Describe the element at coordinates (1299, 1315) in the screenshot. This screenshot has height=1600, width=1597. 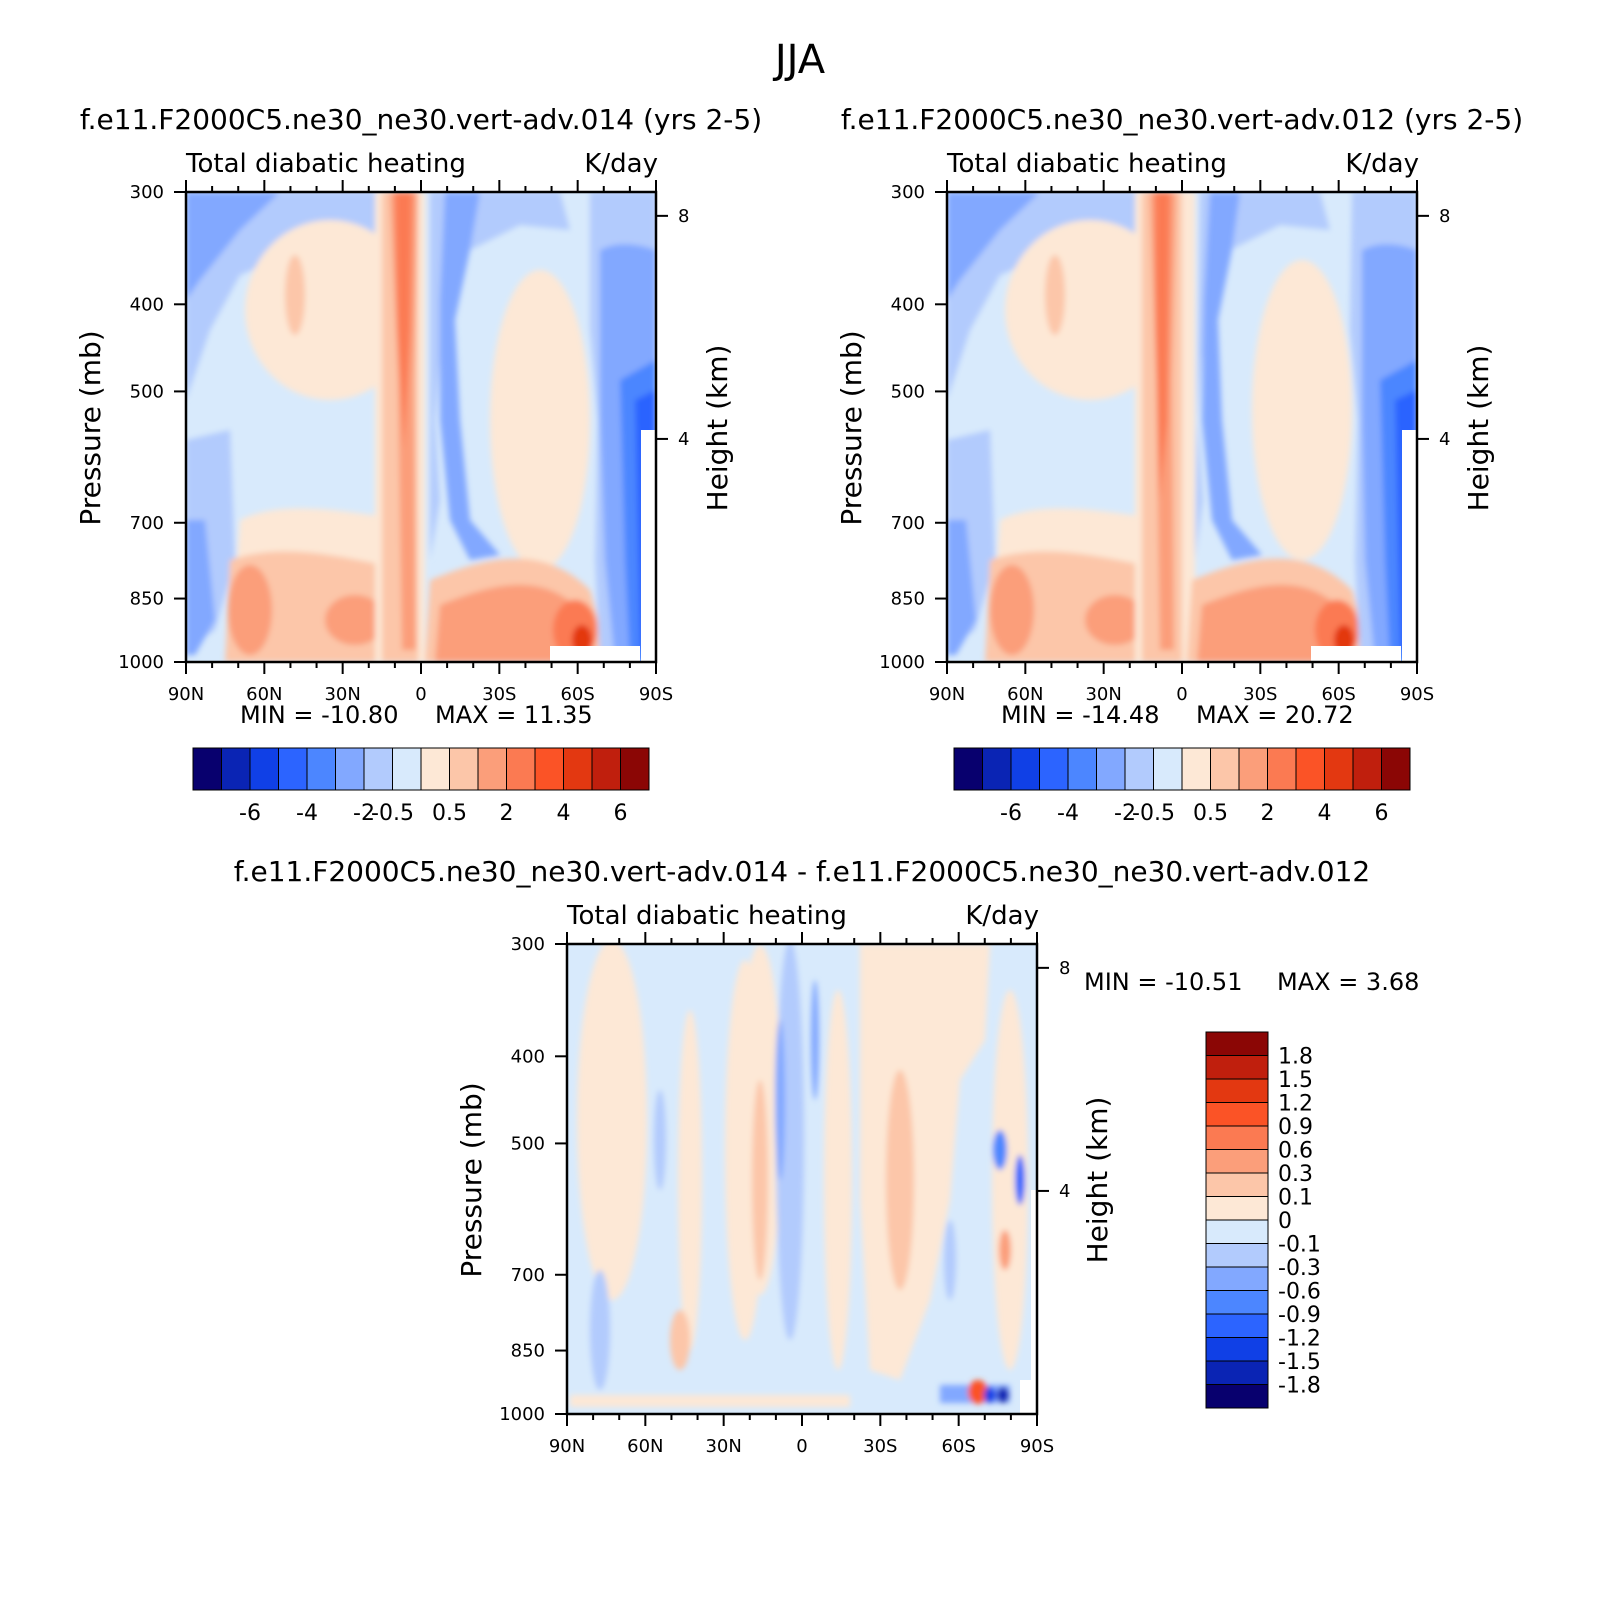
I see `colorbar-label: -0.9` at that location.